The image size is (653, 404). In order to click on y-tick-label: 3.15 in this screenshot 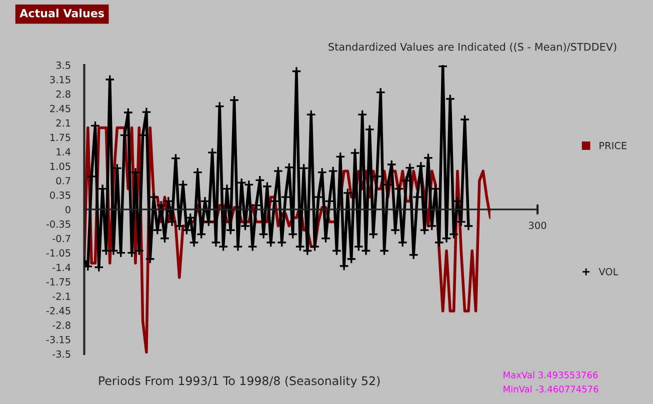, I will do `click(60, 80)`.